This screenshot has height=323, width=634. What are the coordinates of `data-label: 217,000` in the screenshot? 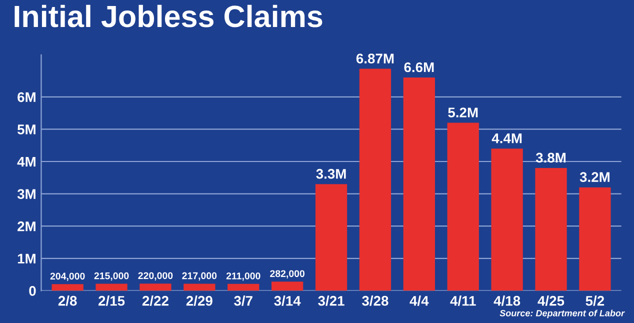 It's located at (199, 276).